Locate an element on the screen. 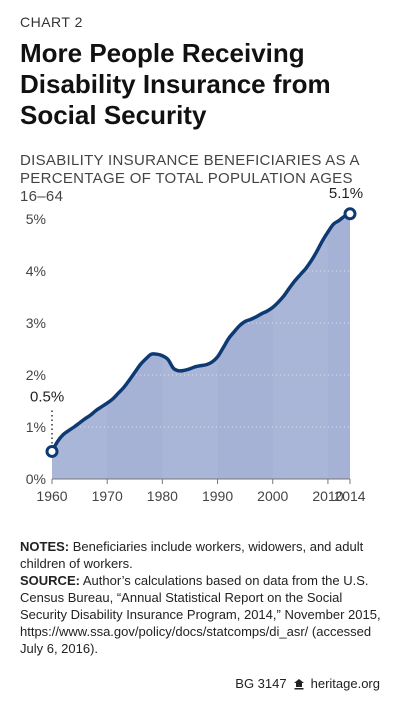 The height and width of the screenshot is (713, 400). y-axis-ticks: 0% 1% 2% 3% 4% 5% is located at coordinates (36, 349).